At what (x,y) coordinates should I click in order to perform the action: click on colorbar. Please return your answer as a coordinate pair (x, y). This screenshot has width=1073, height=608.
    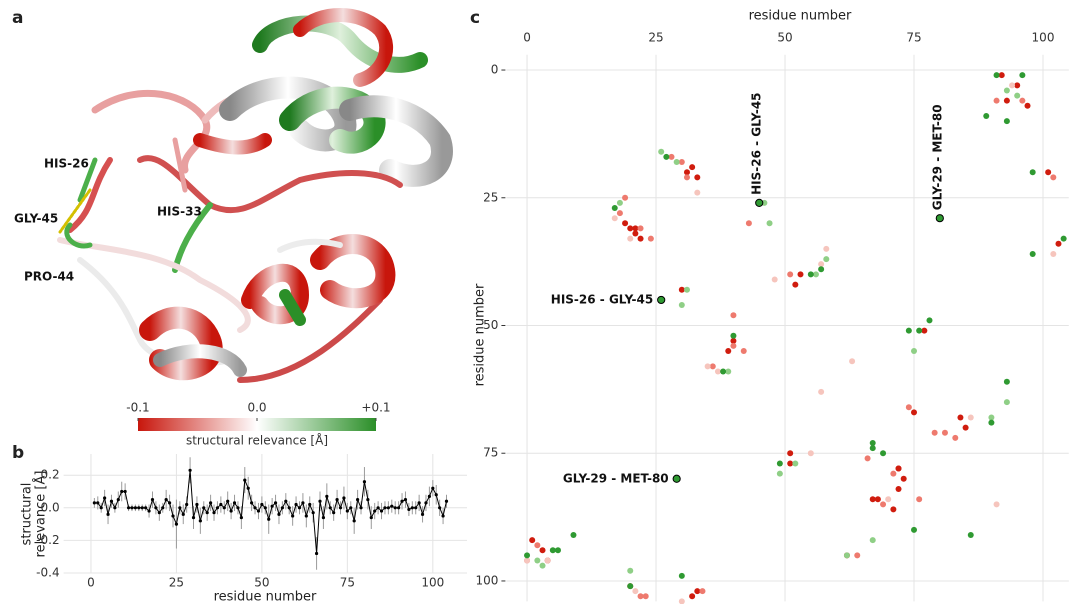
    Looking at the image, I should click on (257, 424).